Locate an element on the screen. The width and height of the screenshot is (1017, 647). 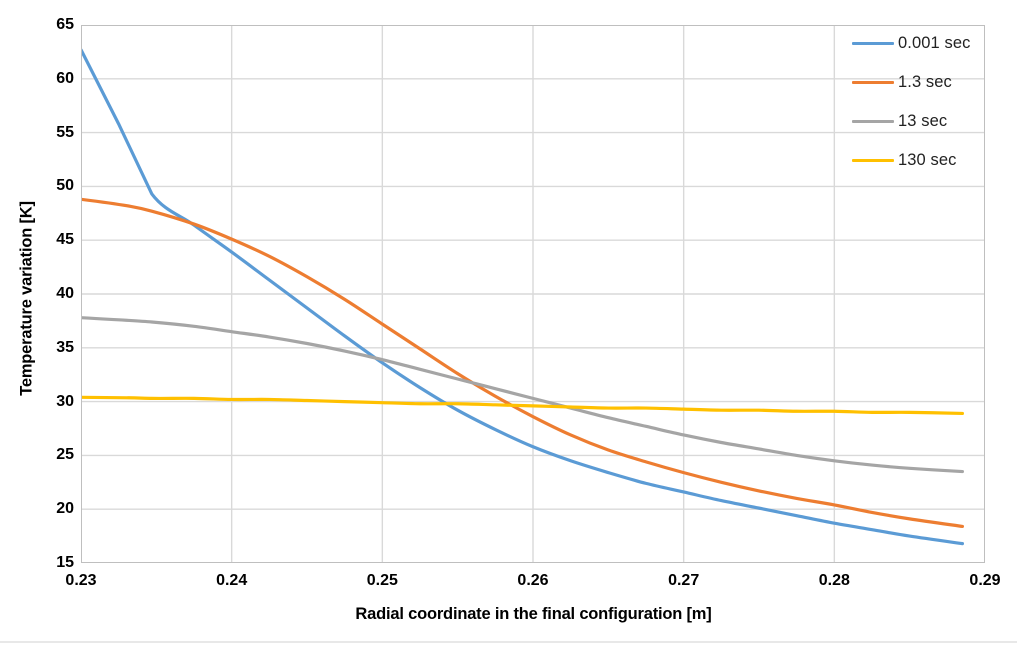
legend-entry: 13 sec is located at coordinates (911, 121).